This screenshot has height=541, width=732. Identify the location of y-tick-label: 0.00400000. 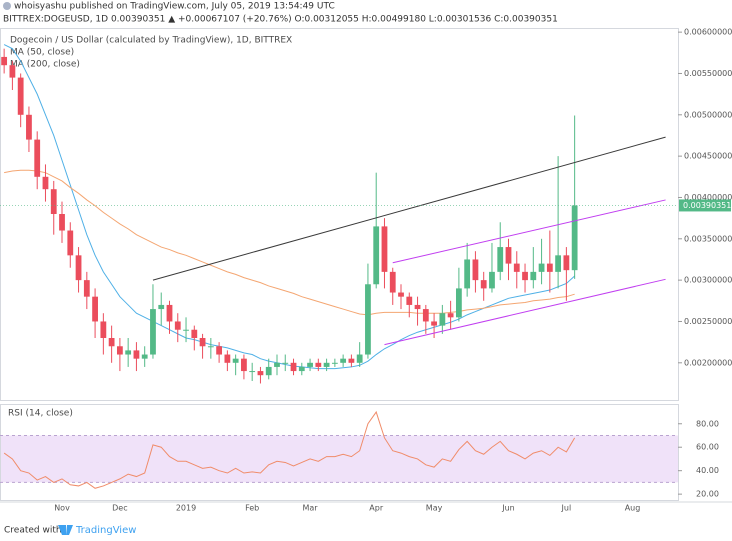
(708, 197).